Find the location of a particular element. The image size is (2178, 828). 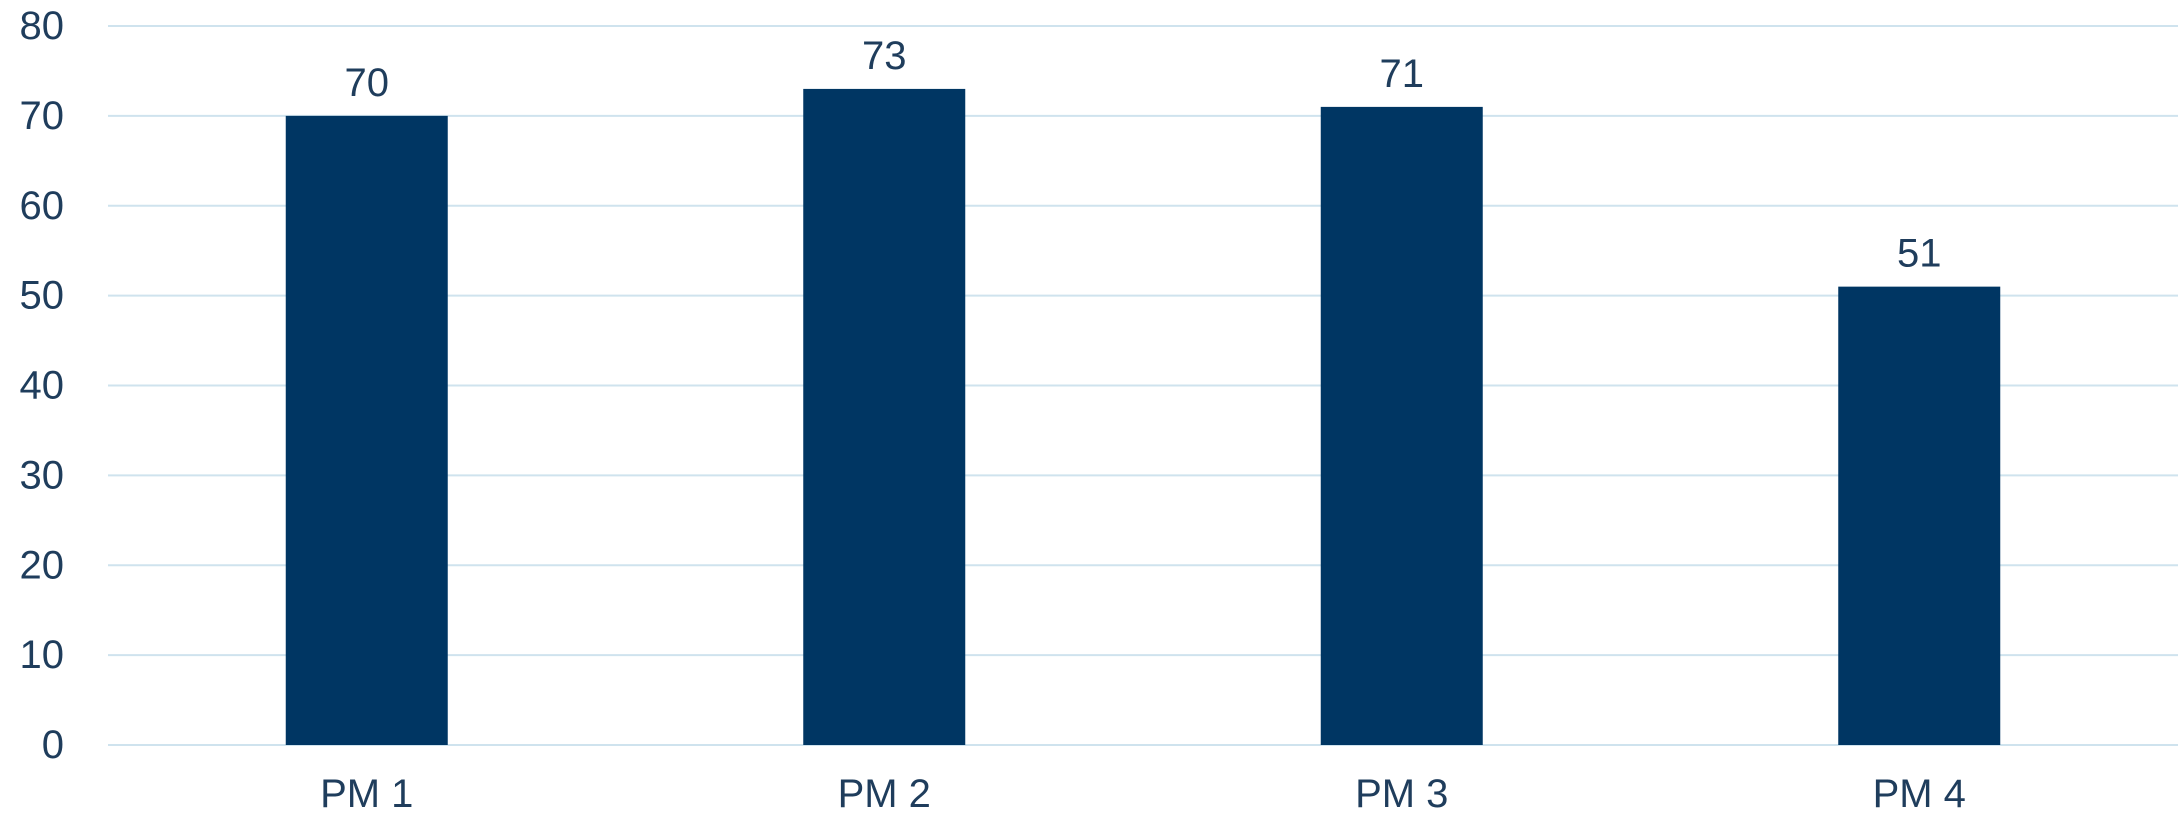

x-tick-label: PM 4 is located at coordinates (1919, 794).